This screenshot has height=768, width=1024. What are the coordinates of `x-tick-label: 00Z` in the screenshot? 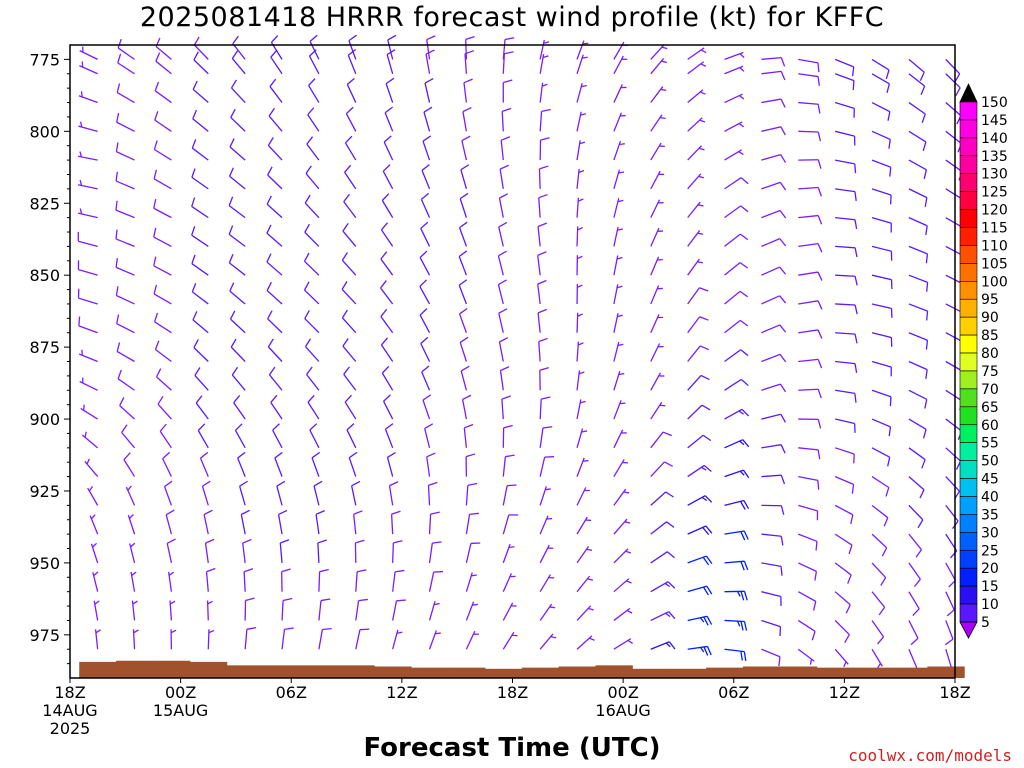 It's located at (180, 692).